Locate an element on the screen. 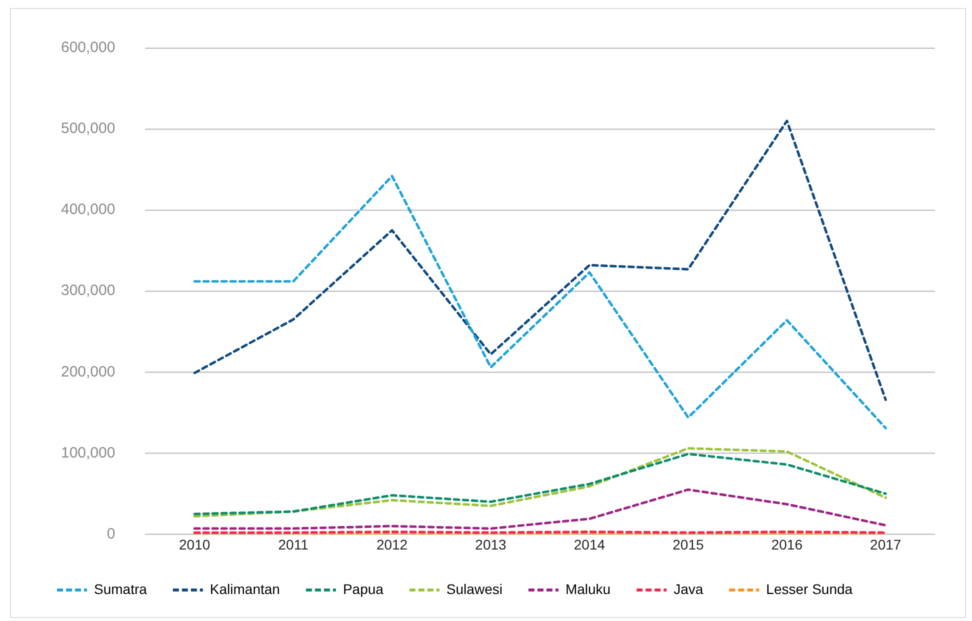 The height and width of the screenshot is (621, 972). y-tick-label: 300,000 is located at coordinates (88, 291).